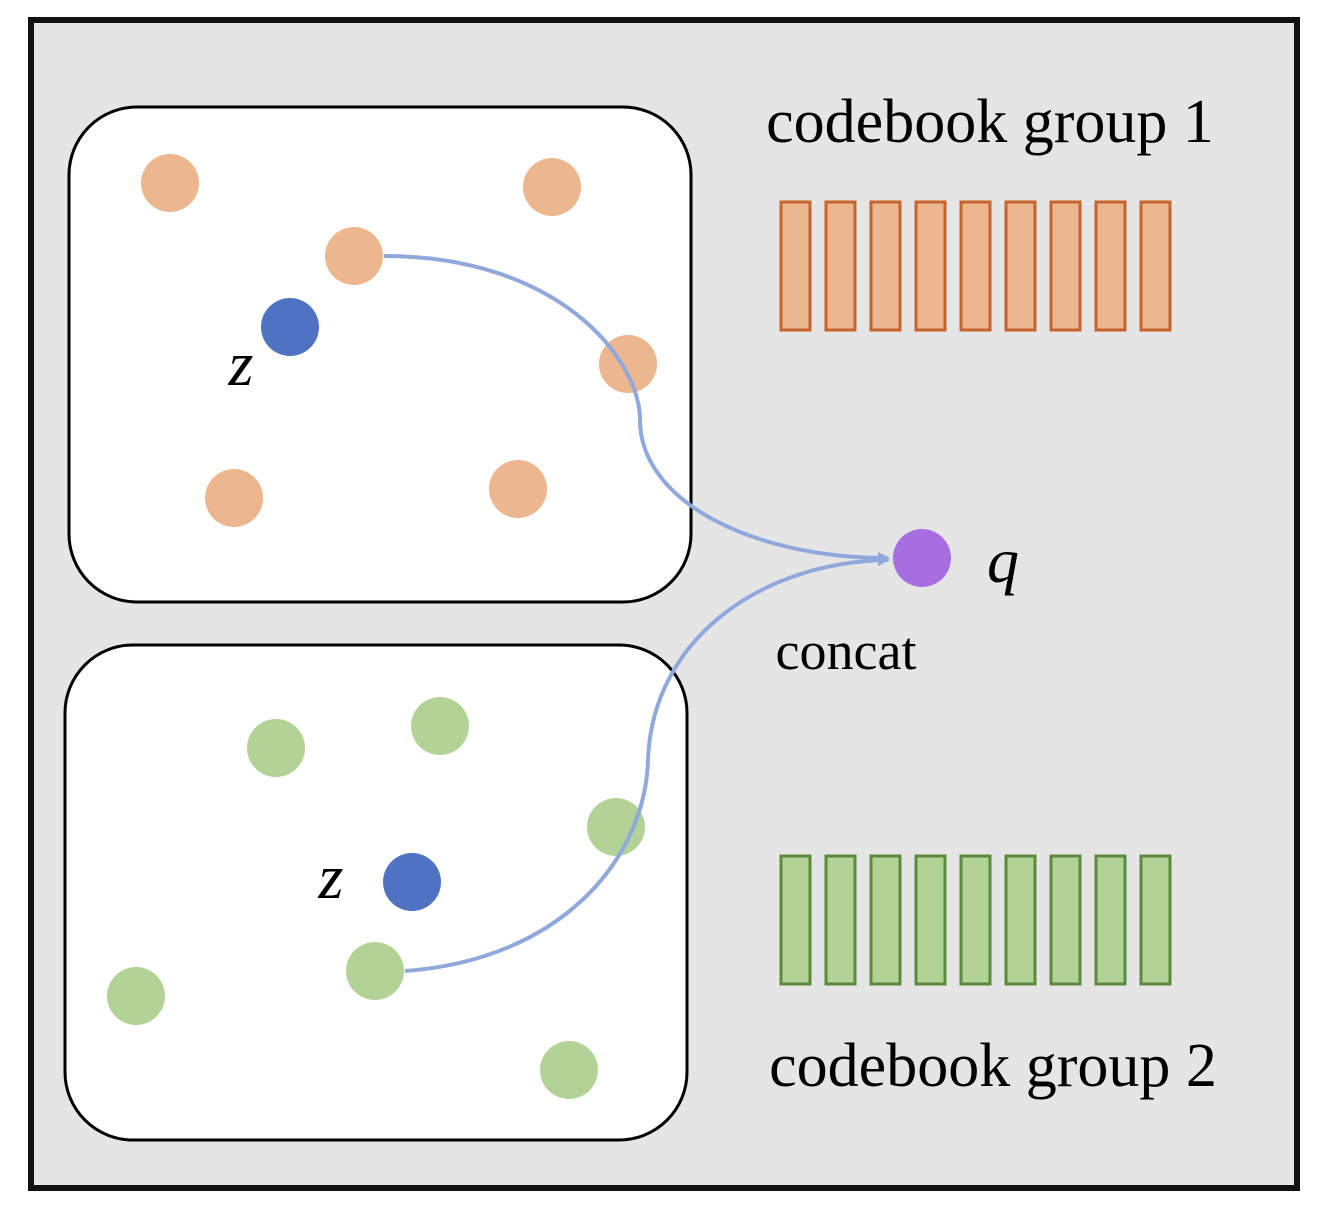 The image size is (1328, 1212). I want to click on z-point-top, so click(290, 327).